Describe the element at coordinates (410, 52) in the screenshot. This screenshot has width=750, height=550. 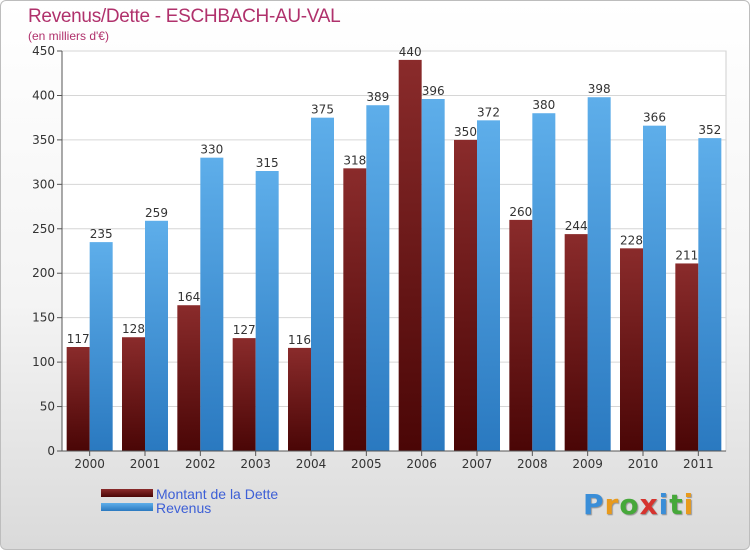
I see `data-label-dette-2006: 440` at that location.